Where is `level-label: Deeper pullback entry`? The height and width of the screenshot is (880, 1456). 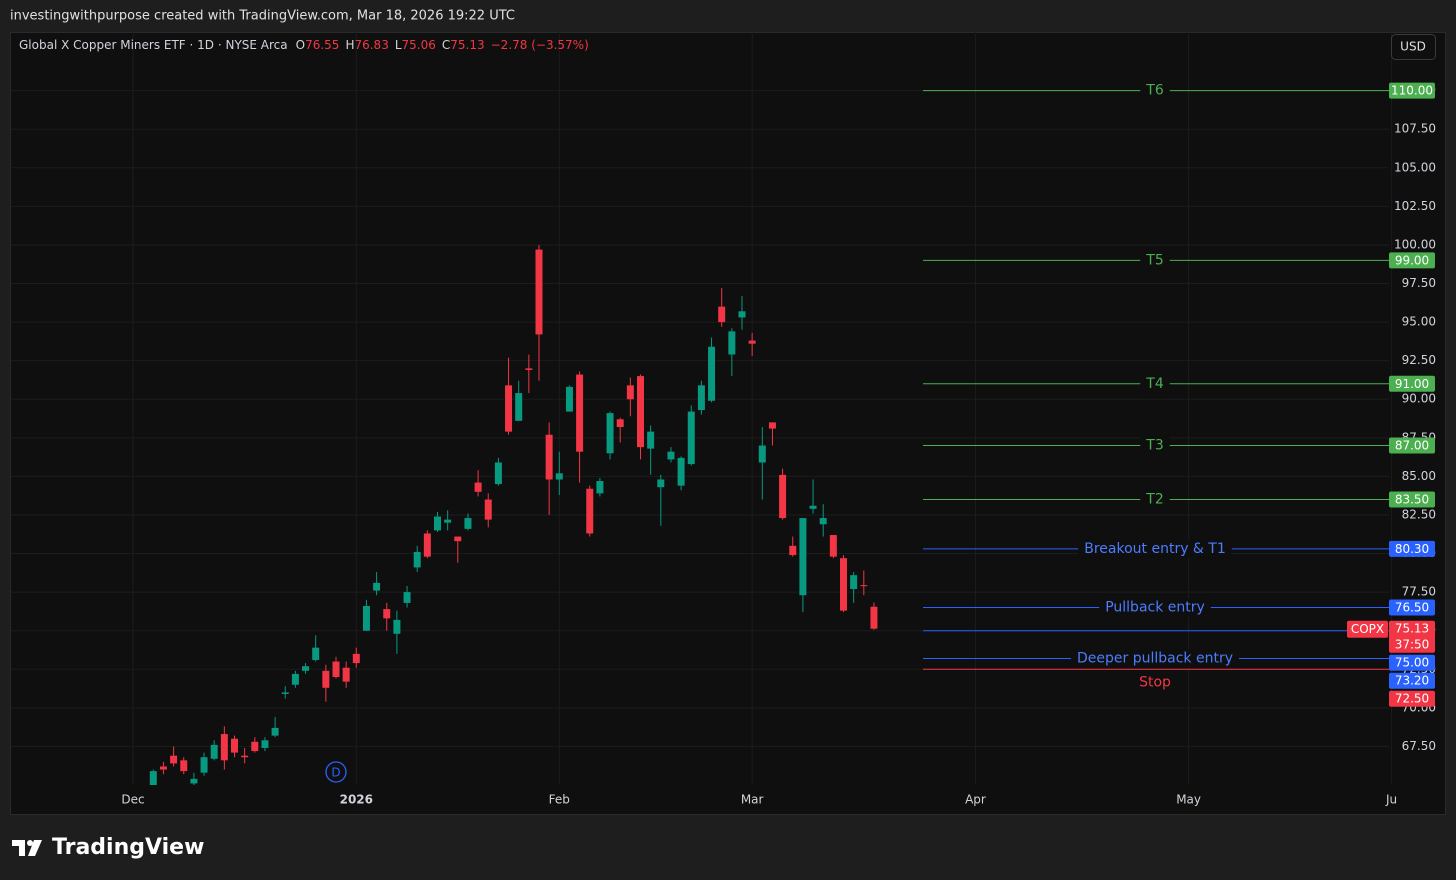 level-label: Deeper pullback entry is located at coordinates (1155, 658).